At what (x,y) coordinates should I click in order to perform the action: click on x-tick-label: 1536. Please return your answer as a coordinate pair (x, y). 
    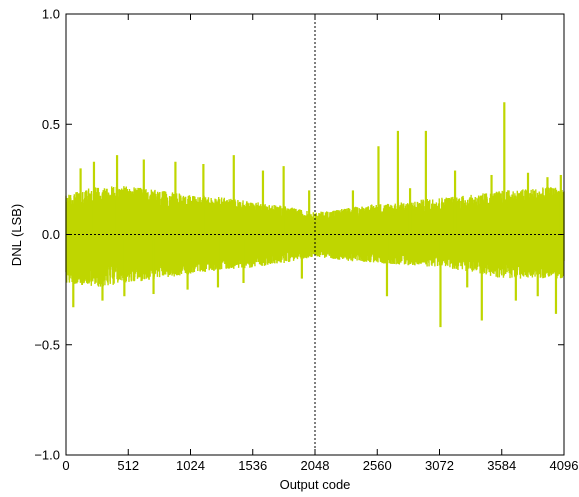
    Looking at the image, I should click on (252, 465).